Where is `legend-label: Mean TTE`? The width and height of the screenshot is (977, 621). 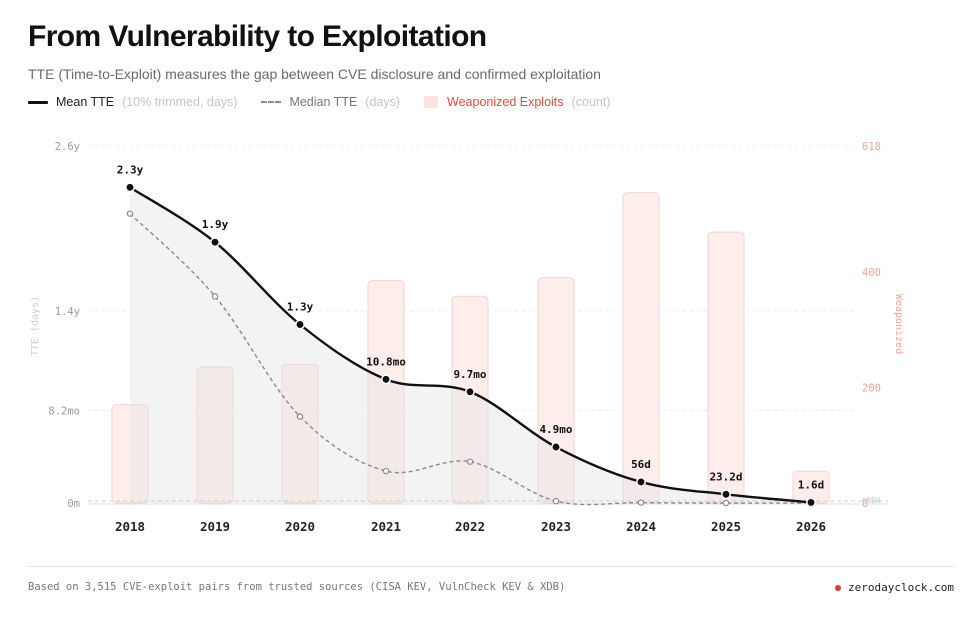 legend-label: Mean TTE is located at coordinates (85, 102).